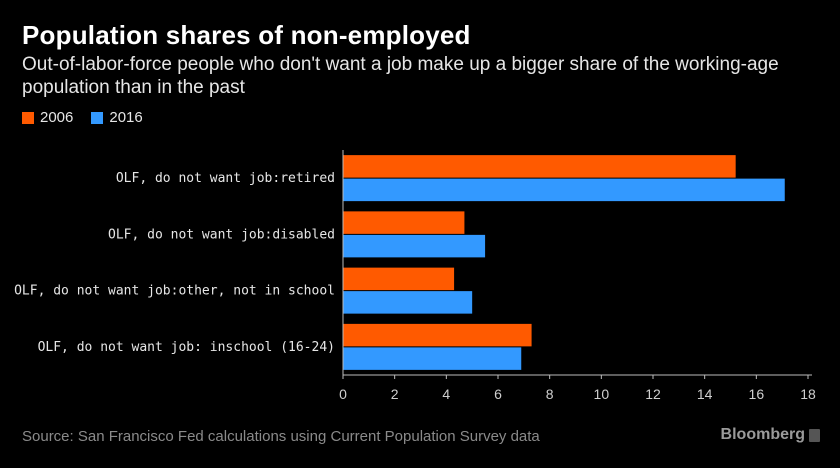 This screenshot has height=468, width=840. I want to click on legend-item-2006: 2006, so click(47, 117).